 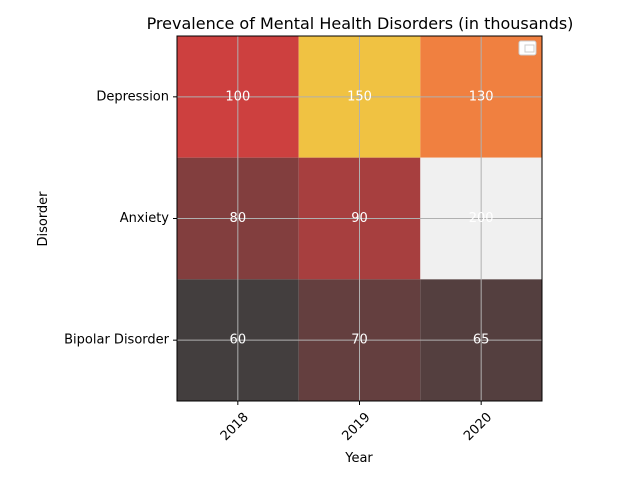 I want to click on cell-value-label: 60, so click(x=238, y=340).